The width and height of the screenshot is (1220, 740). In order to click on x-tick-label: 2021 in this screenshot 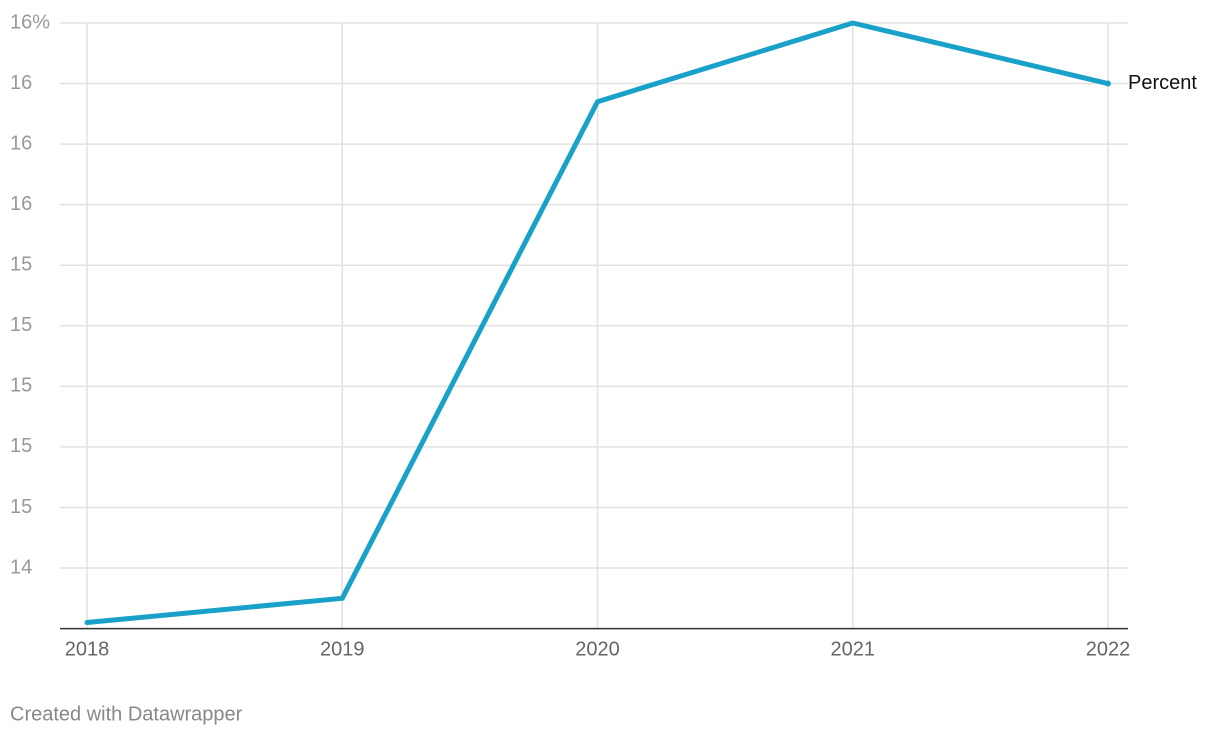, I will do `click(853, 649)`.